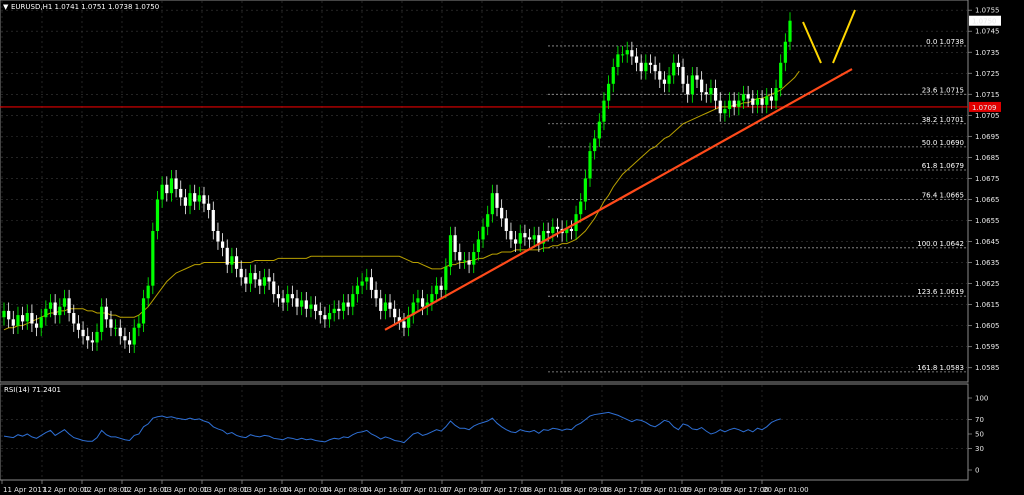 The image size is (1024, 495). I want to click on price-label: 1.0685, so click(987, 158).